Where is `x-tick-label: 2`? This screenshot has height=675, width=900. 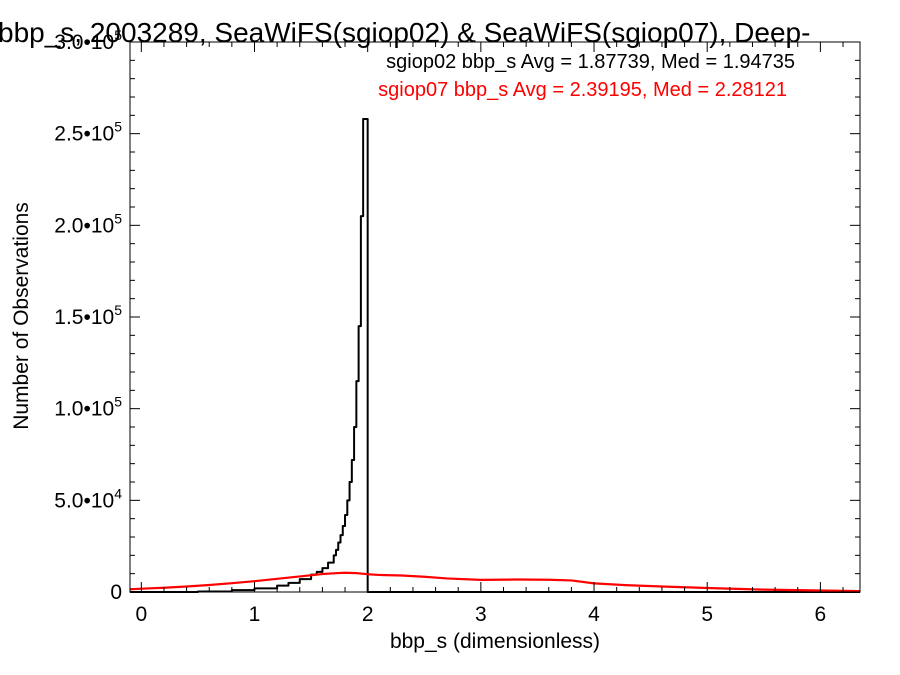 x-tick-label: 2 is located at coordinates (368, 614).